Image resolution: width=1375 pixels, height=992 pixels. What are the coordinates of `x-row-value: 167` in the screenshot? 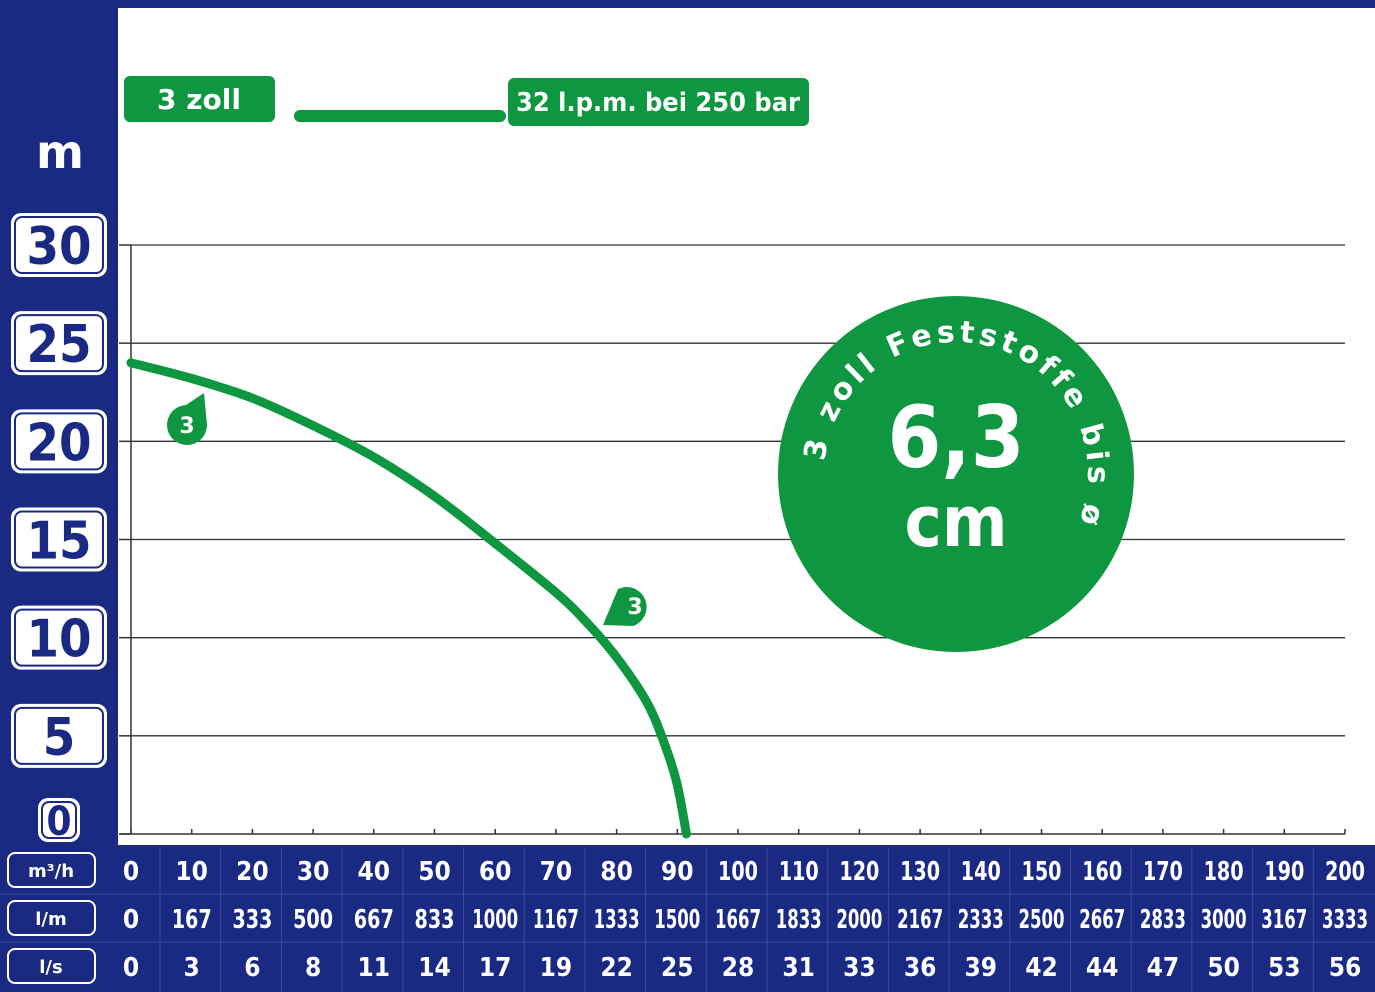 It's located at (192, 920).